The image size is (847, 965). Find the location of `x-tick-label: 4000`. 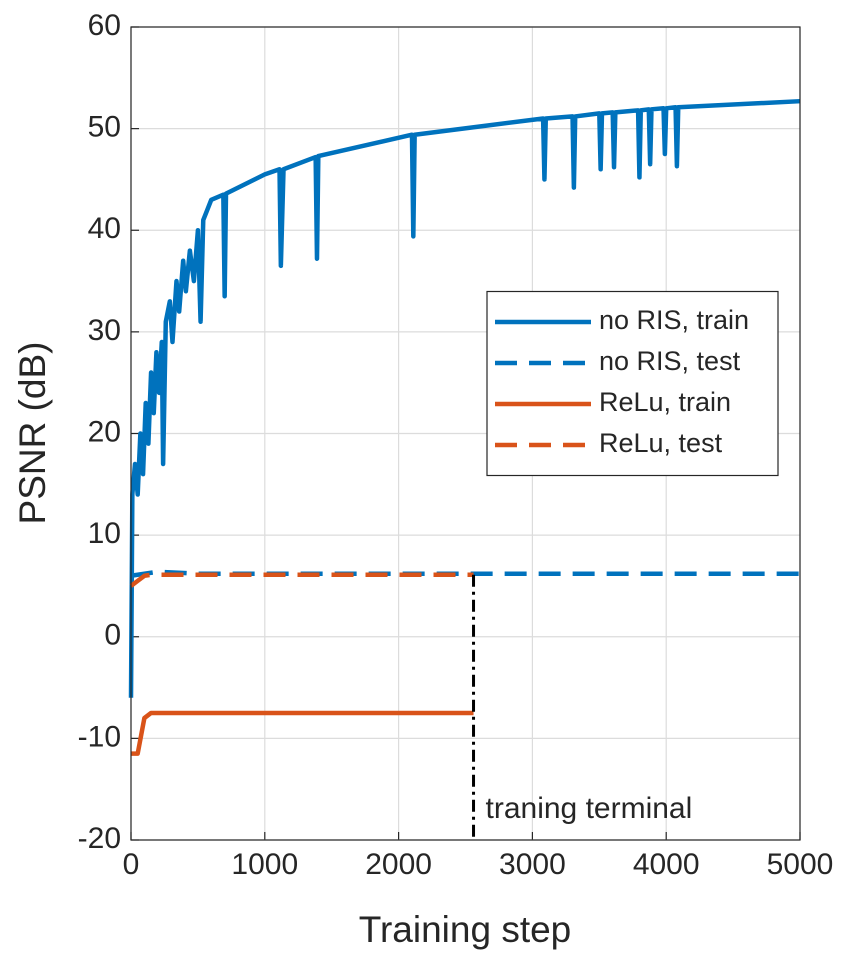

x-tick-label: 4000 is located at coordinates (666, 864).